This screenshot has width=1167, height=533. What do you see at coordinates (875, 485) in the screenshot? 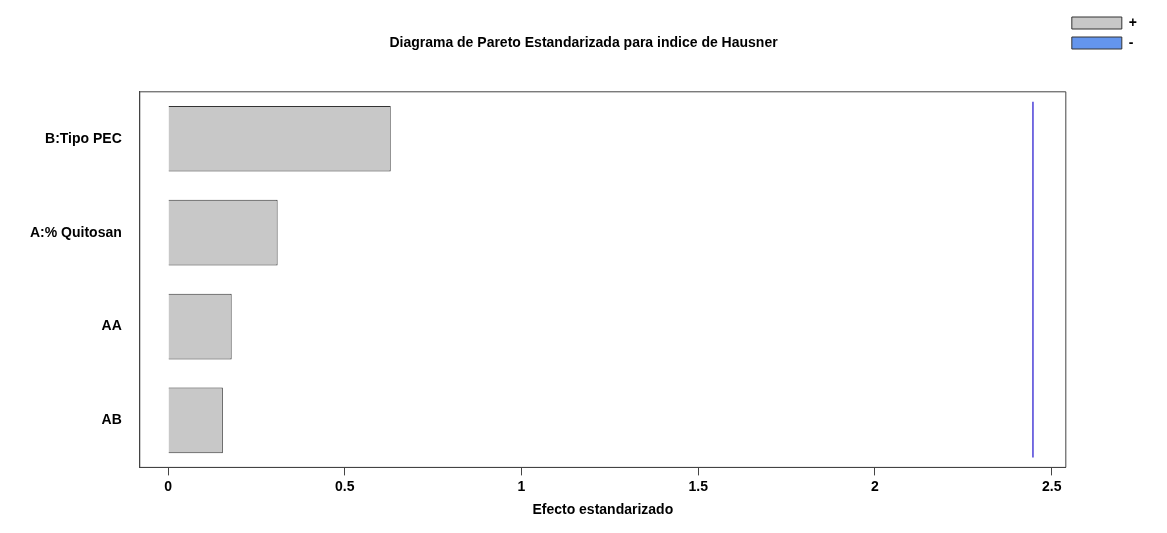
I see `x-tick-label: 2` at bounding box center [875, 485].